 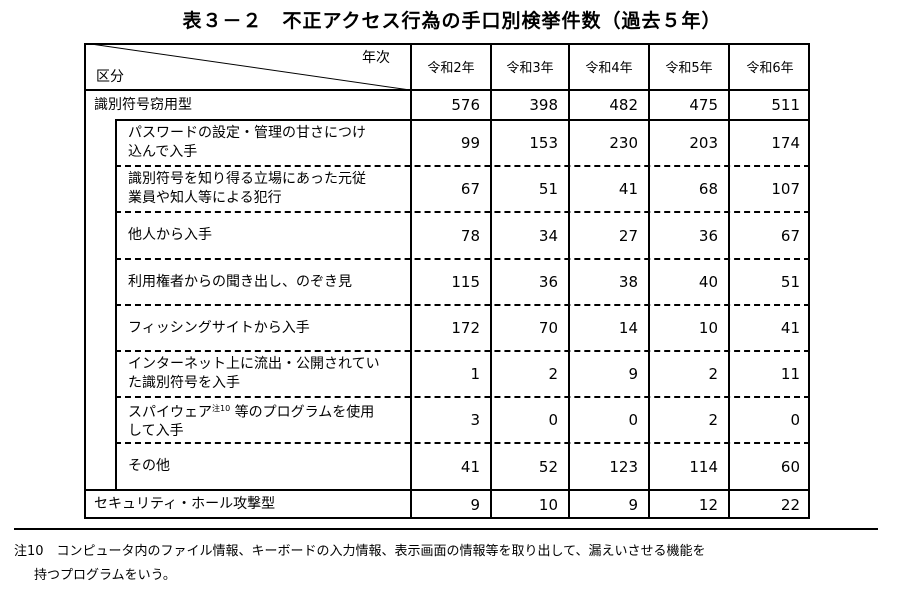 What do you see at coordinates (450, 420) in the screenshot?
I see `cell-value: 3` at bounding box center [450, 420].